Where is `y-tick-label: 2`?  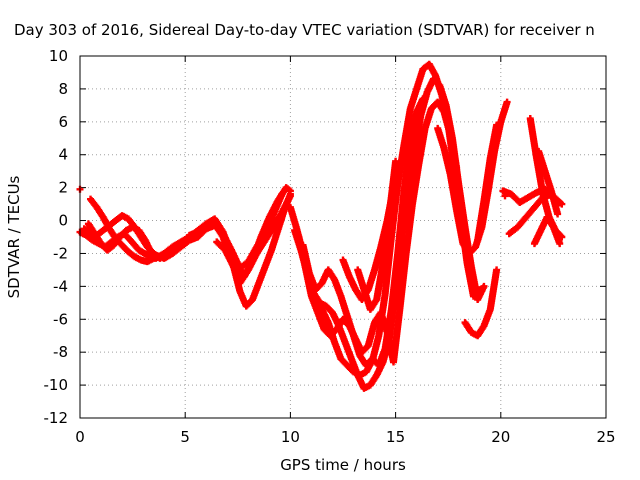
y-tick-label: 2 is located at coordinates (63, 188).